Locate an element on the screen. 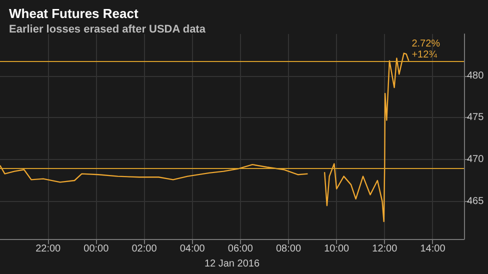 The width and height of the screenshot is (488, 274). x-tick-label: 08:00 is located at coordinates (289, 249).